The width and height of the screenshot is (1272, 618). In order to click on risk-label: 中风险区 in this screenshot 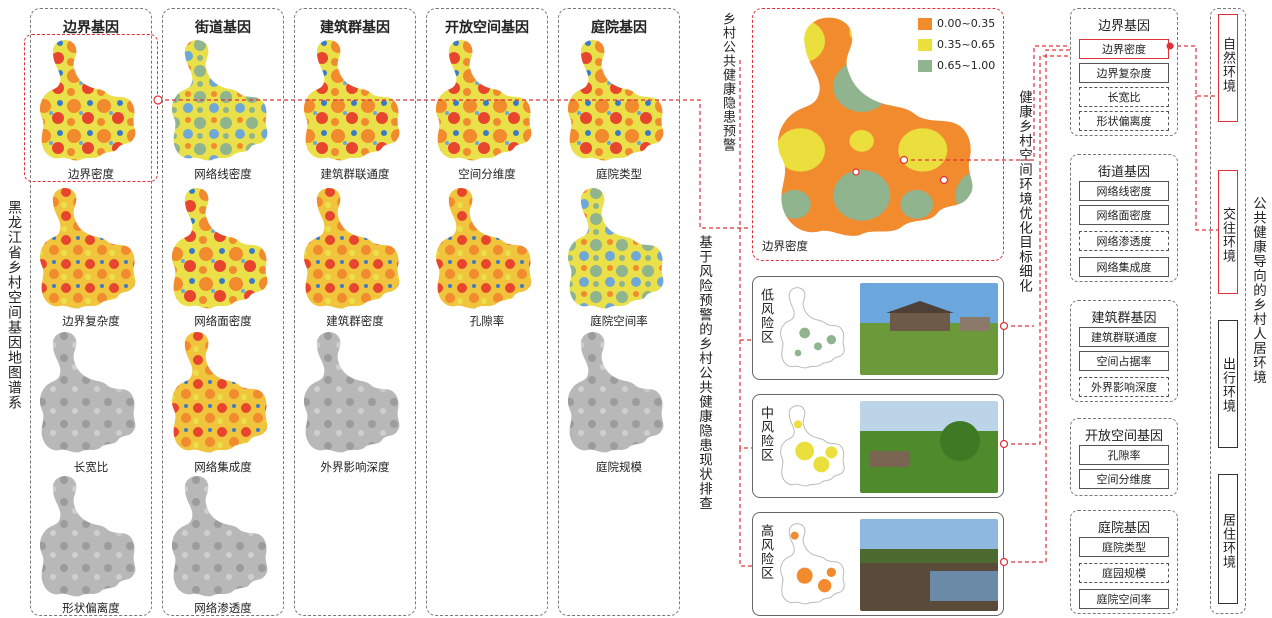, I will do `click(765, 434)`.